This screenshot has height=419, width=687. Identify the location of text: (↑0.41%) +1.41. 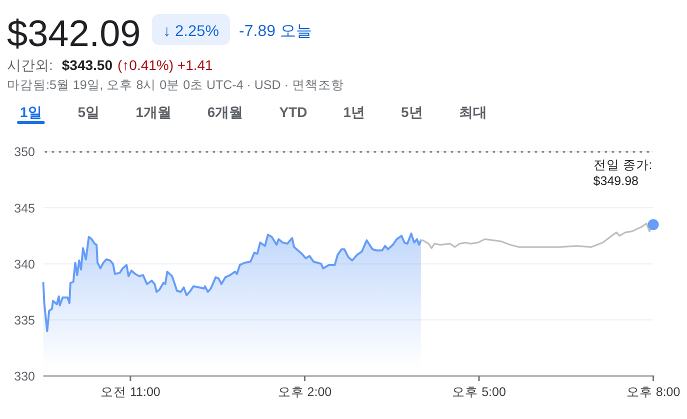
(166, 65).